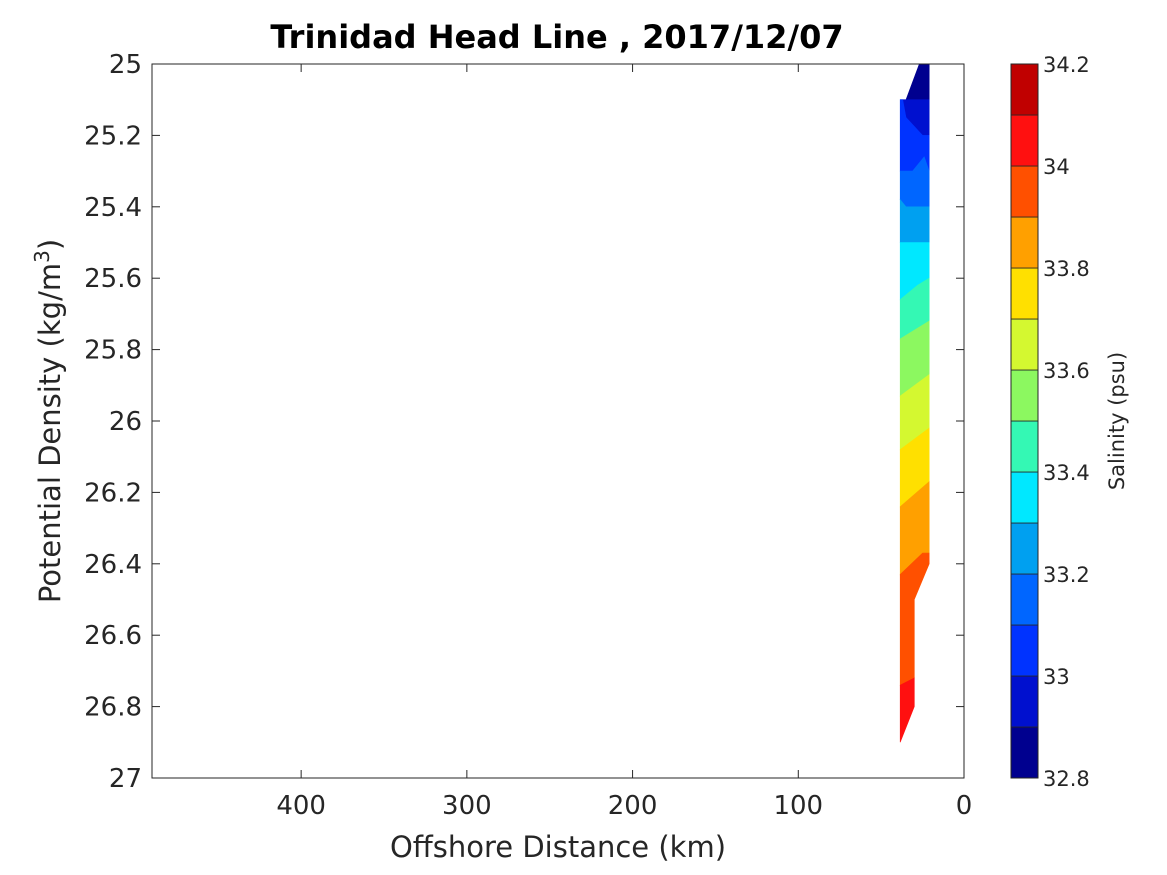 The width and height of the screenshot is (1167, 875). Describe the element at coordinates (113, 136) in the screenshot. I see `y-tick-label: 25.2` at that location.